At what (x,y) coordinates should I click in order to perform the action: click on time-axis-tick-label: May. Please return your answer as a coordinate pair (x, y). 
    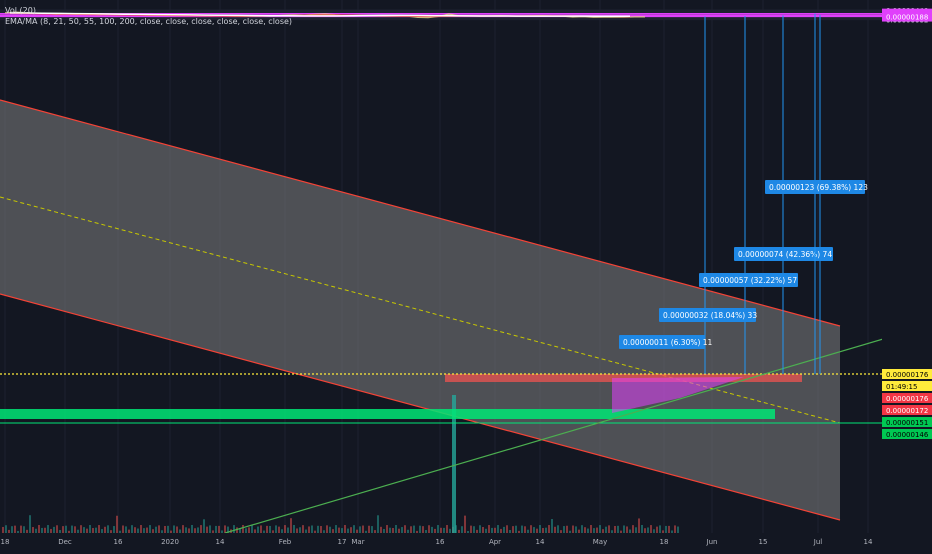
    Looking at the image, I should click on (600, 542).